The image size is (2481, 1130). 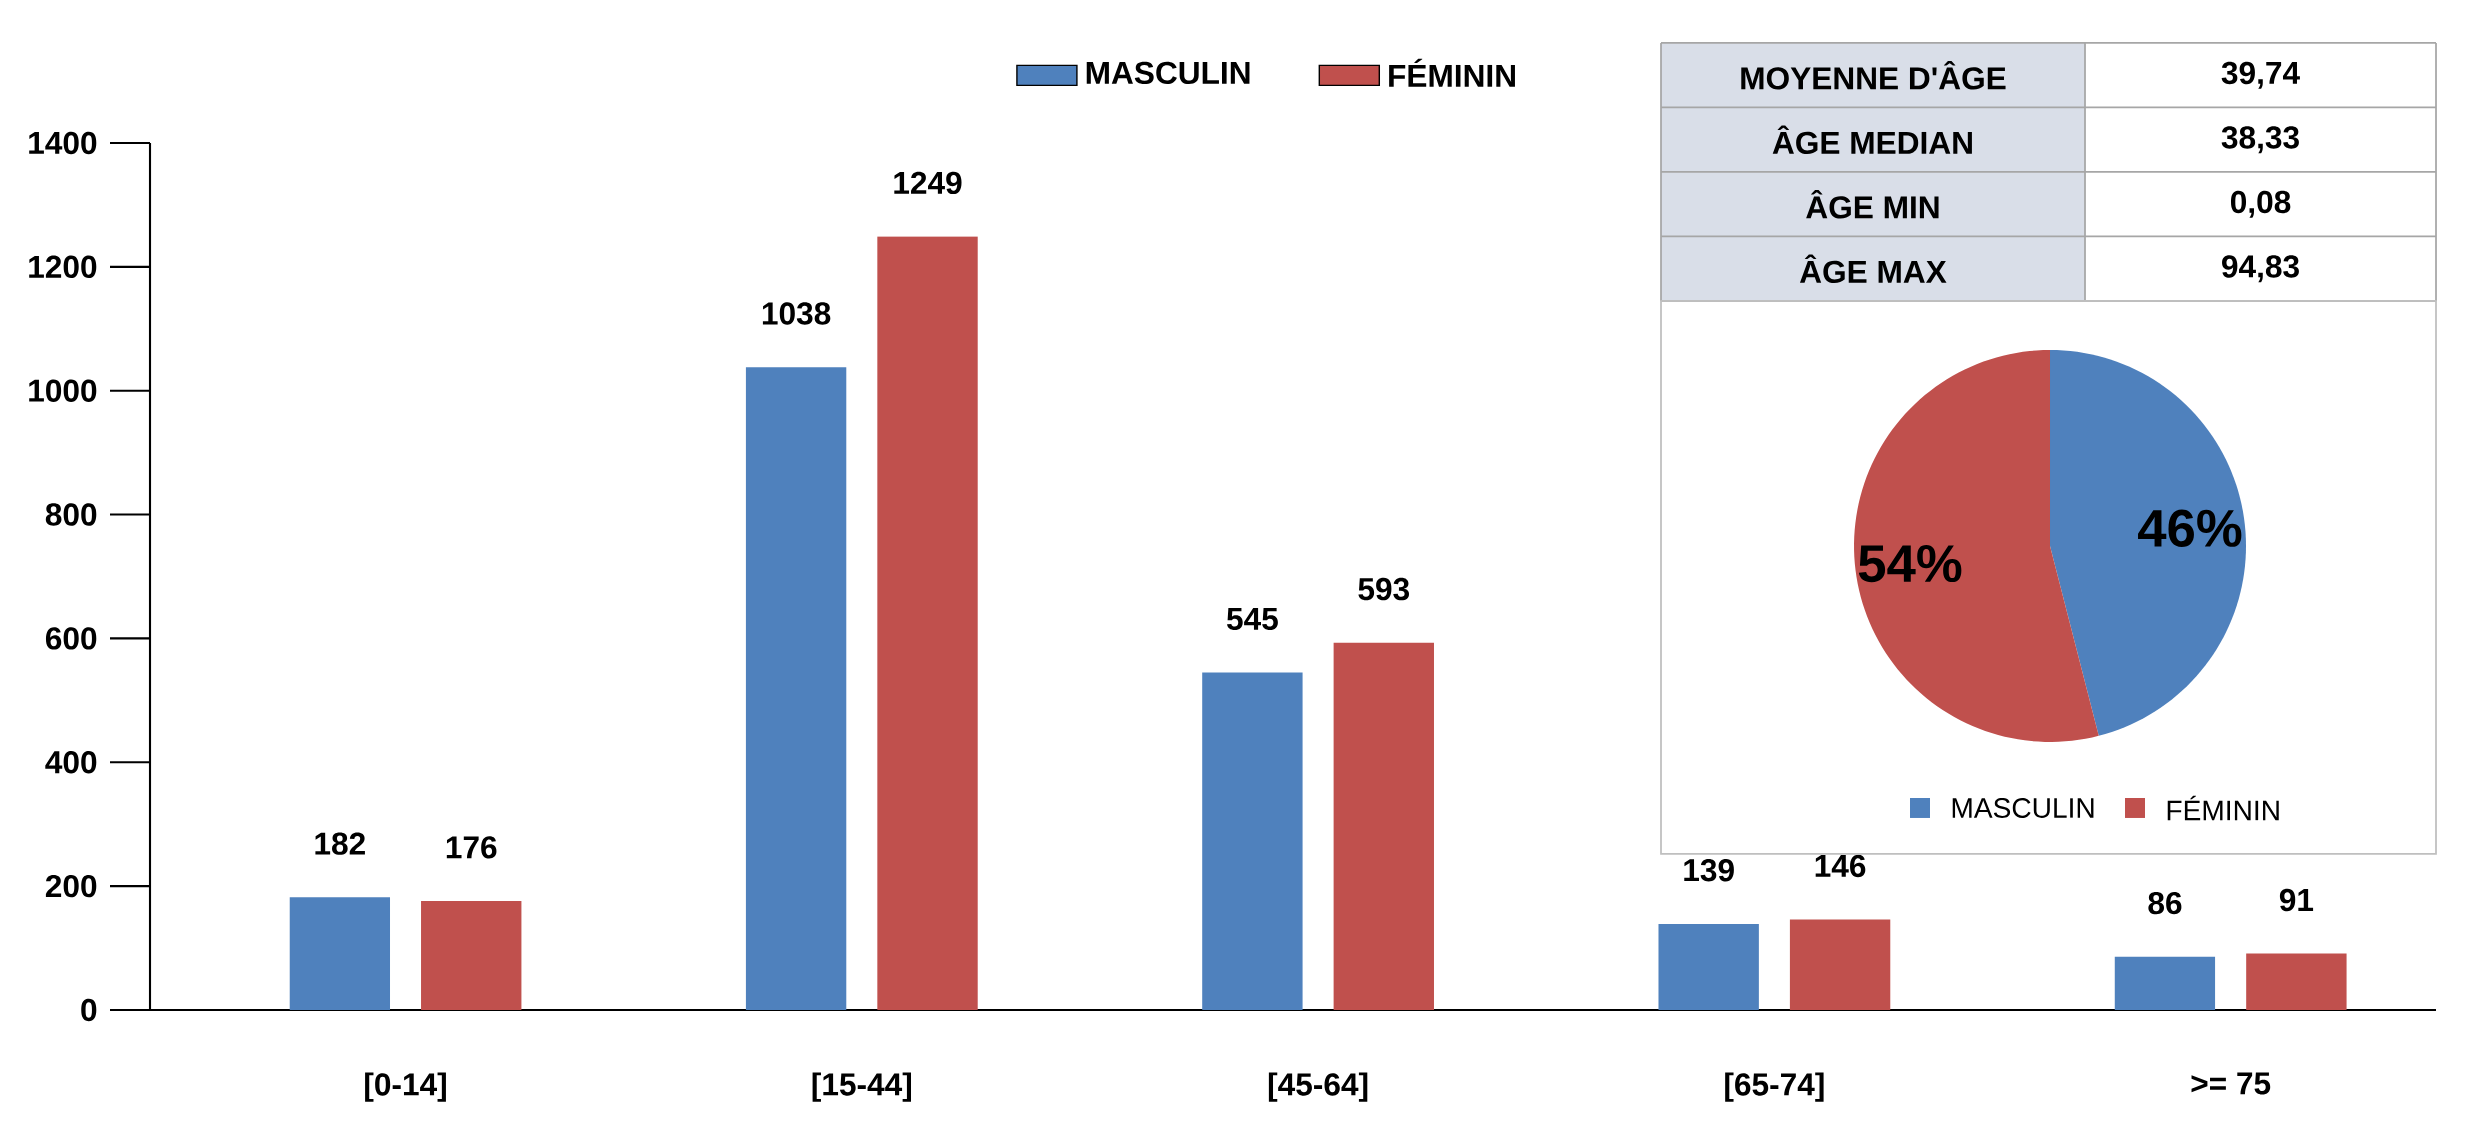 What do you see at coordinates (405, 1087) in the screenshot?
I see `x-tick-label: [0-14]` at bounding box center [405, 1087].